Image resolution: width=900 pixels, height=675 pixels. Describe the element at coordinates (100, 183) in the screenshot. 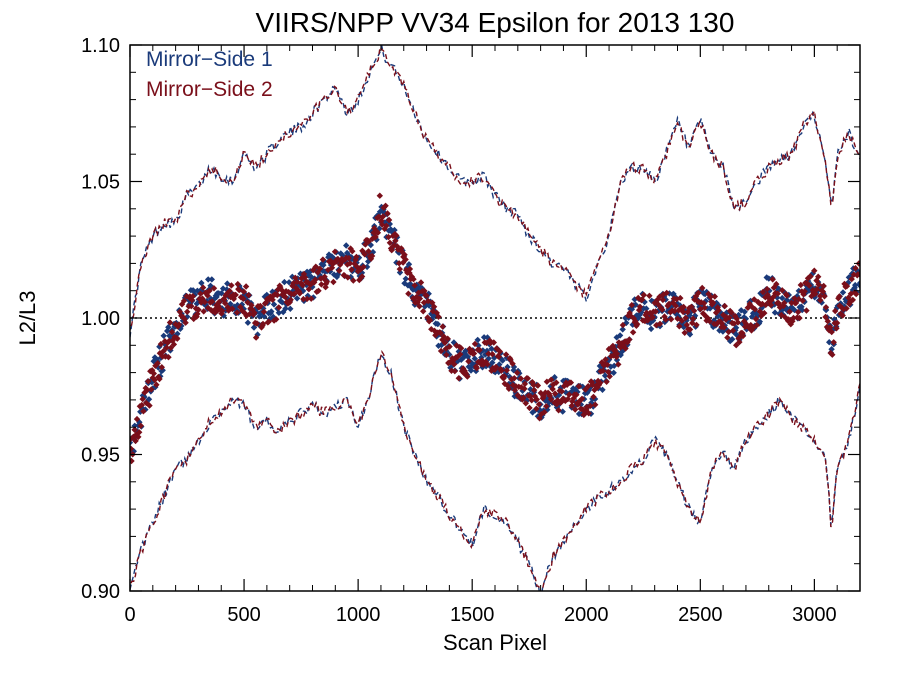

I see `y-tick-label: 1.05` at that location.